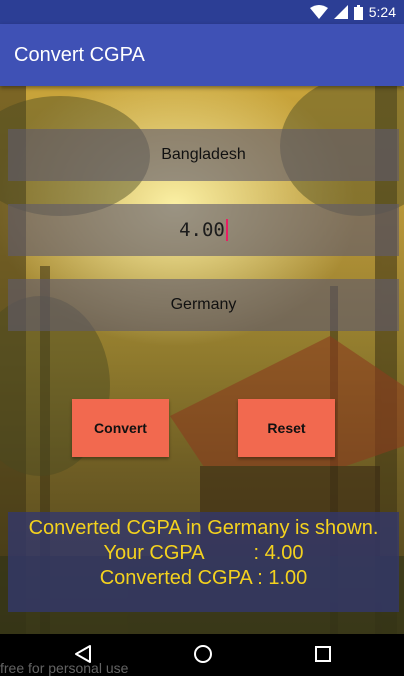  What do you see at coordinates (203, 553) in the screenshot?
I see `your-cgpa-line: Your CGPA : 4.00` at bounding box center [203, 553].